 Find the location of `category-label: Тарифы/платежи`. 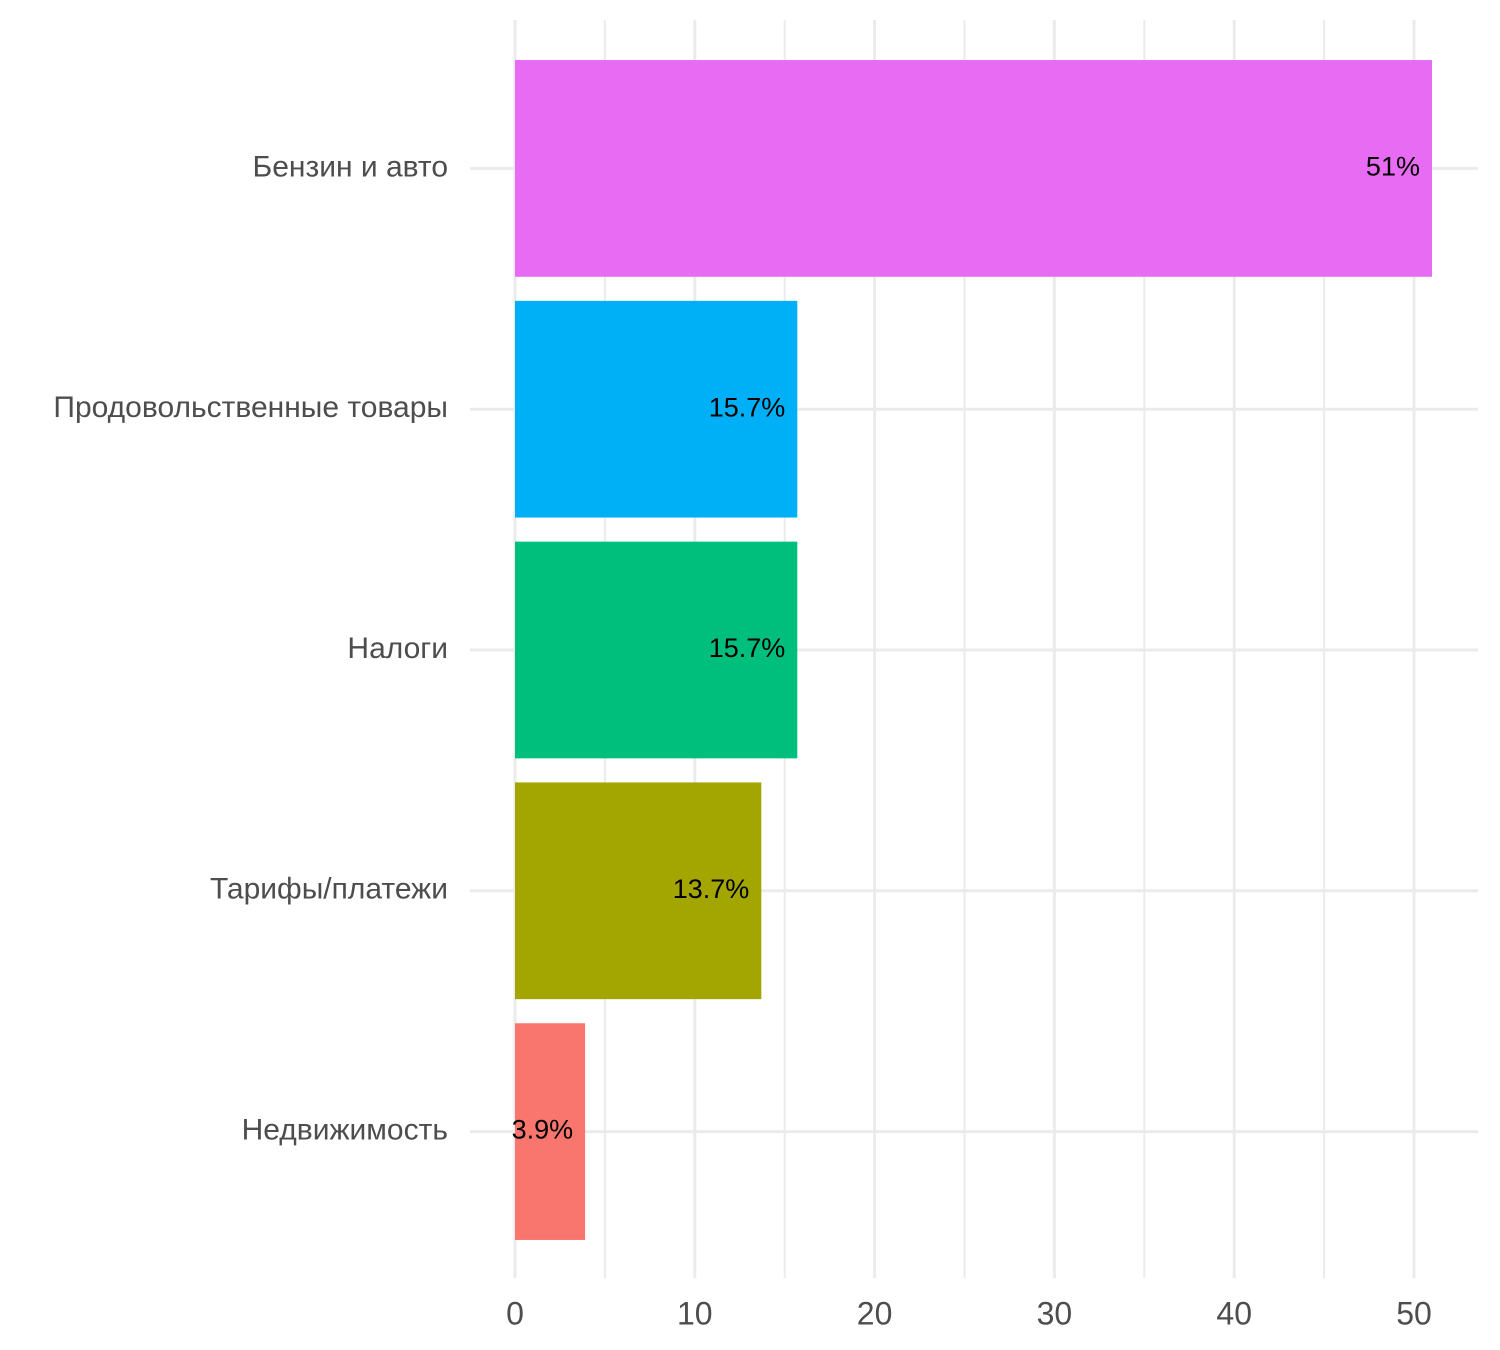

category-label: Тарифы/платежи is located at coordinates (329, 889).